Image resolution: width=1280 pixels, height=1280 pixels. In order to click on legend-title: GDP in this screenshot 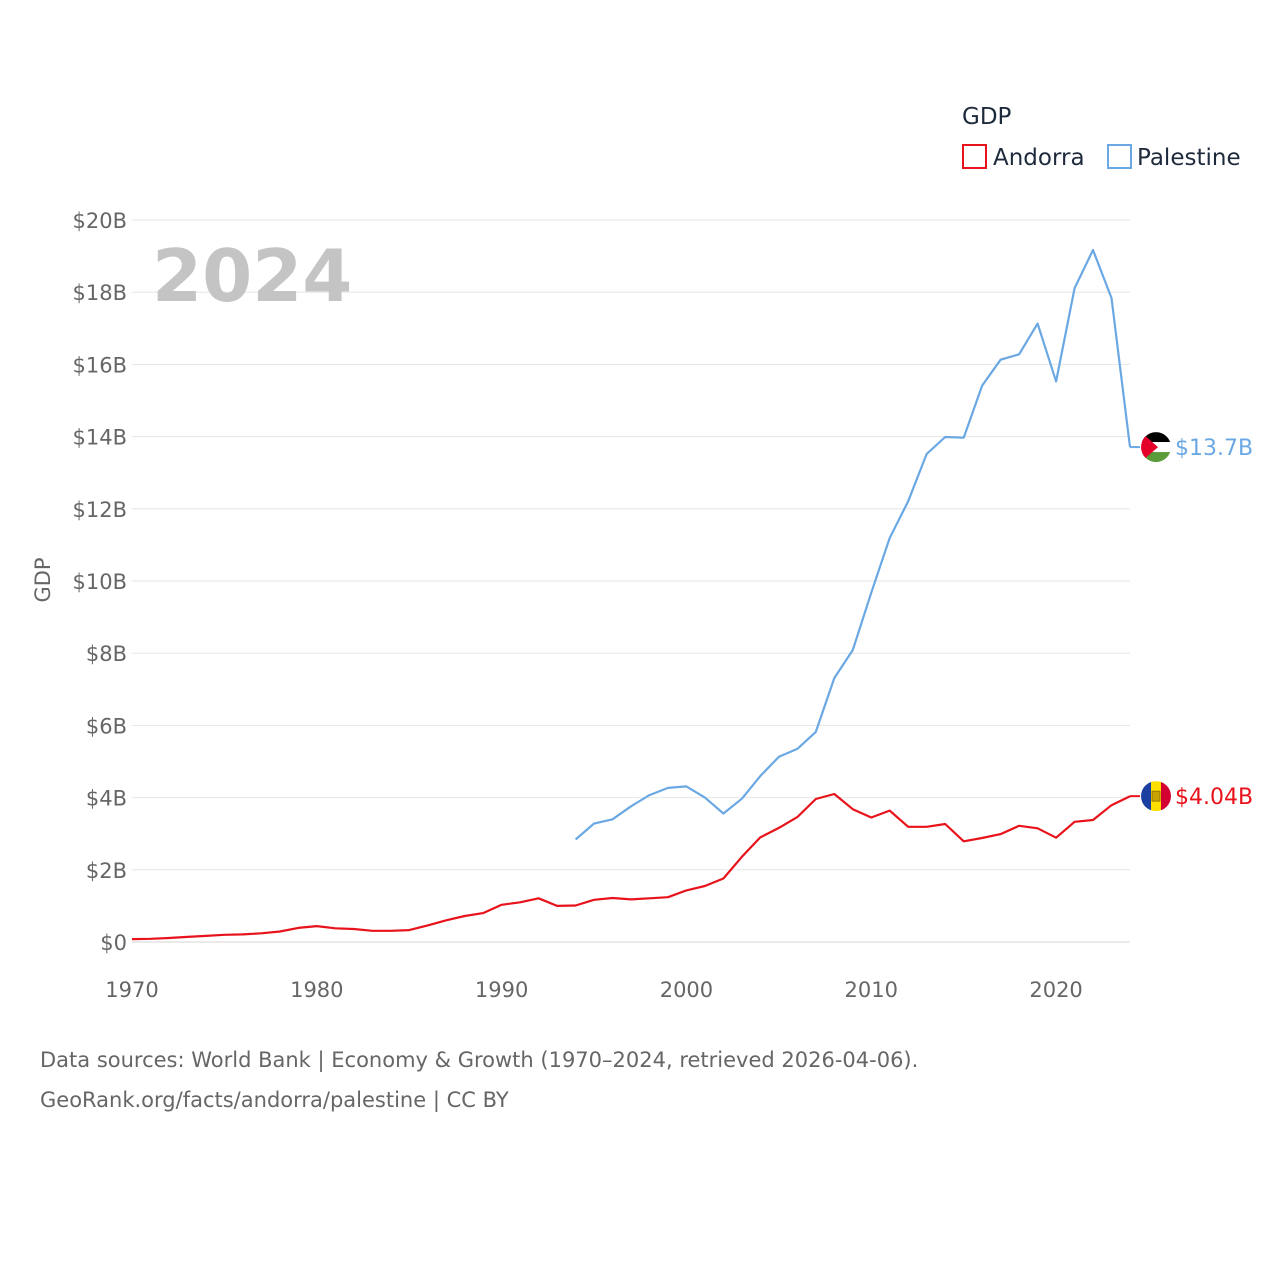, I will do `click(987, 117)`.